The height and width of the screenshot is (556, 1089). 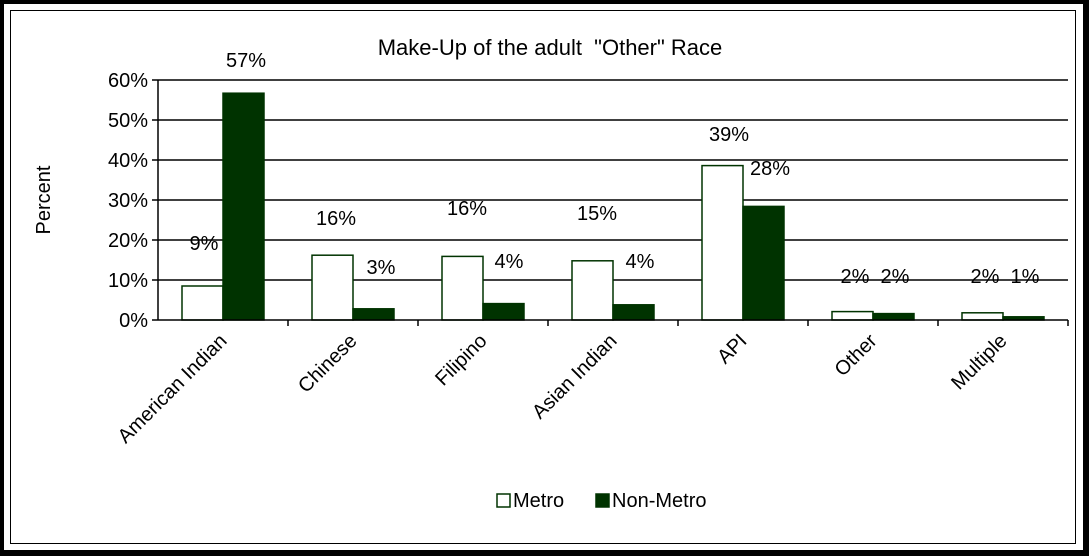 I want to click on legend-label-non-metro: Non-Metro, so click(x=659, y=501).